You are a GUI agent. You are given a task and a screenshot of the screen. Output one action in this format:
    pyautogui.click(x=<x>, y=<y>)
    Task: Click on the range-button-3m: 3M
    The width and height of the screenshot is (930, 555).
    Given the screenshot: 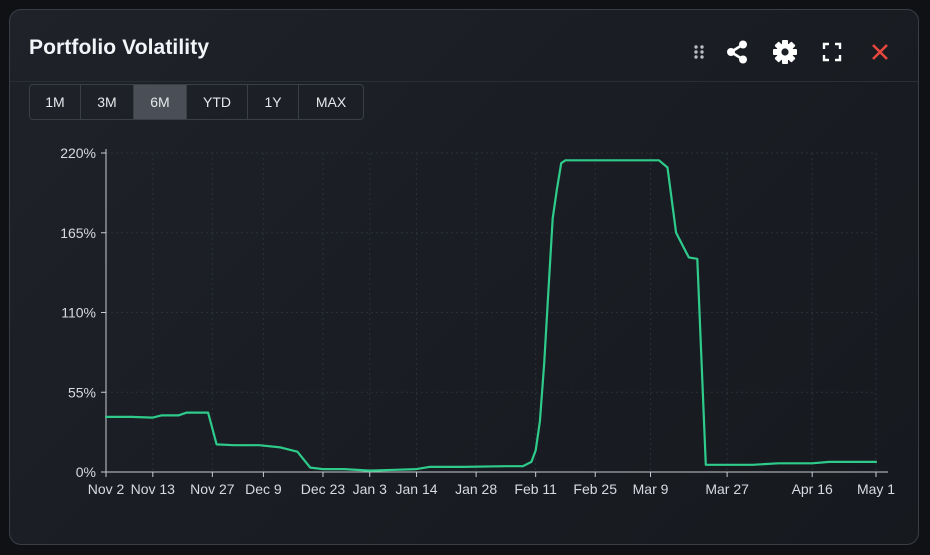 What is the action you would take?
    pyautogui.click(x=107, y=102)
    